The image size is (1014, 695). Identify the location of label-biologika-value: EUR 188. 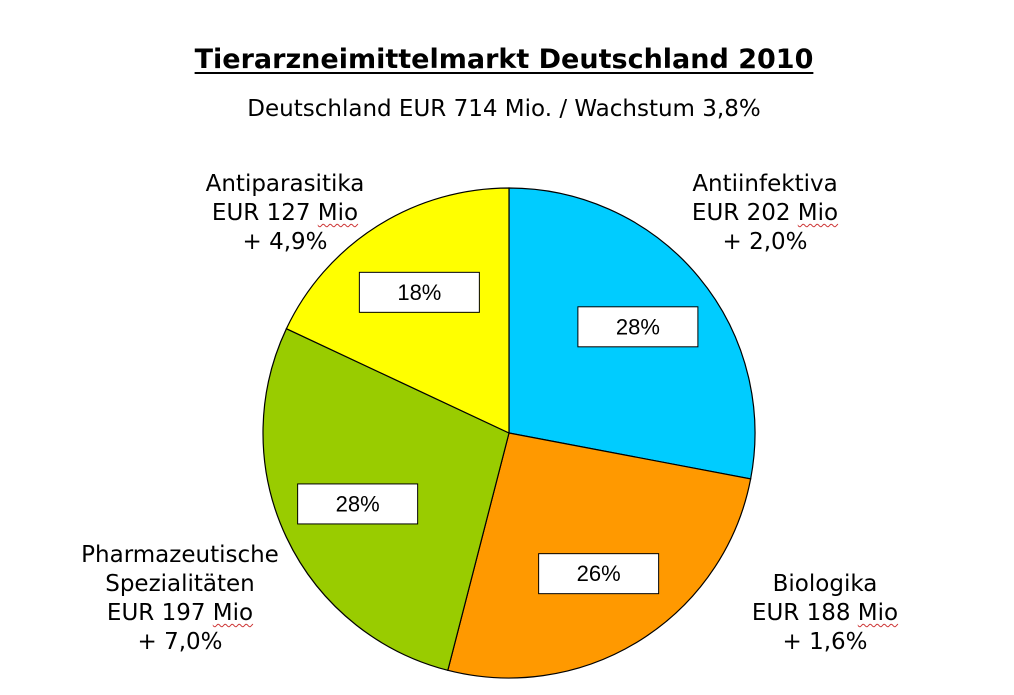
(801, 613).